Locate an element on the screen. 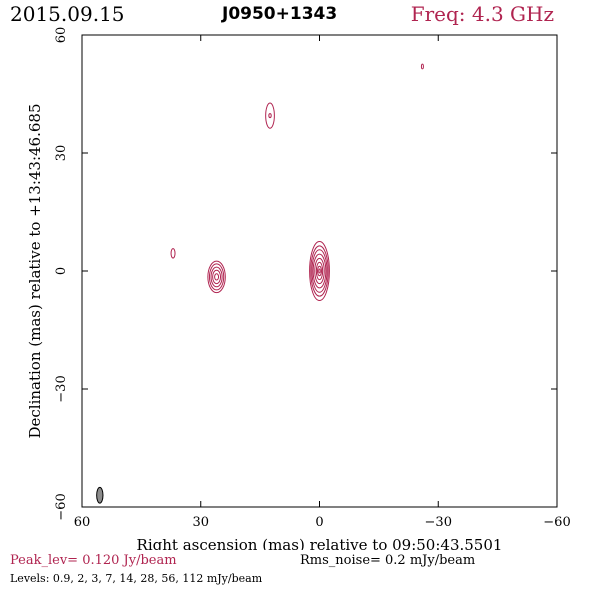  source-name: J0950+1343 is located at coordinates (280, 14).